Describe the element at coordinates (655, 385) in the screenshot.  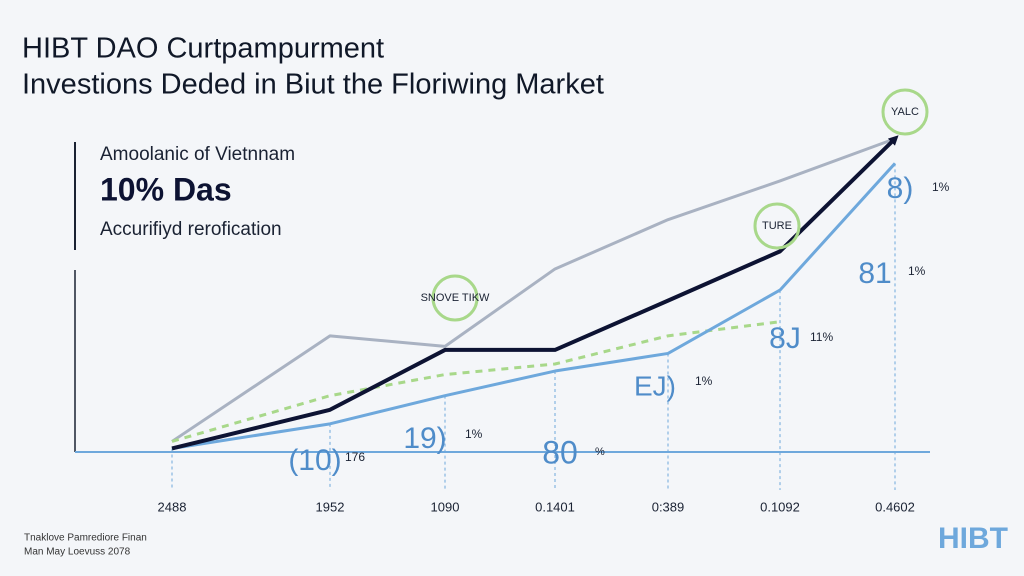
I see `data-label: EJ)` at that location.